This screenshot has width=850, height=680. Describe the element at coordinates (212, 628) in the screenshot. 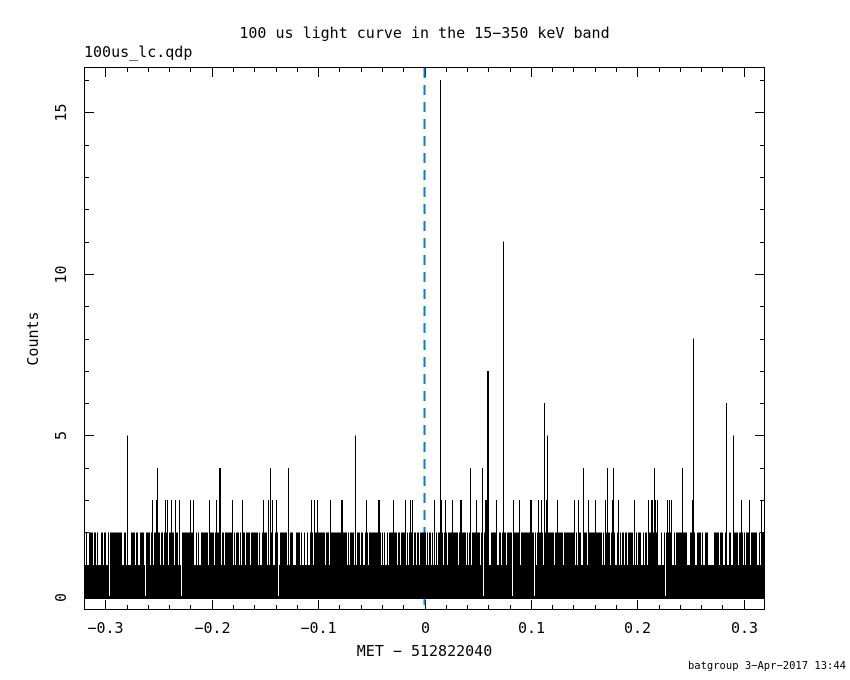

I see `x-tick-label: −0.2` at that location.